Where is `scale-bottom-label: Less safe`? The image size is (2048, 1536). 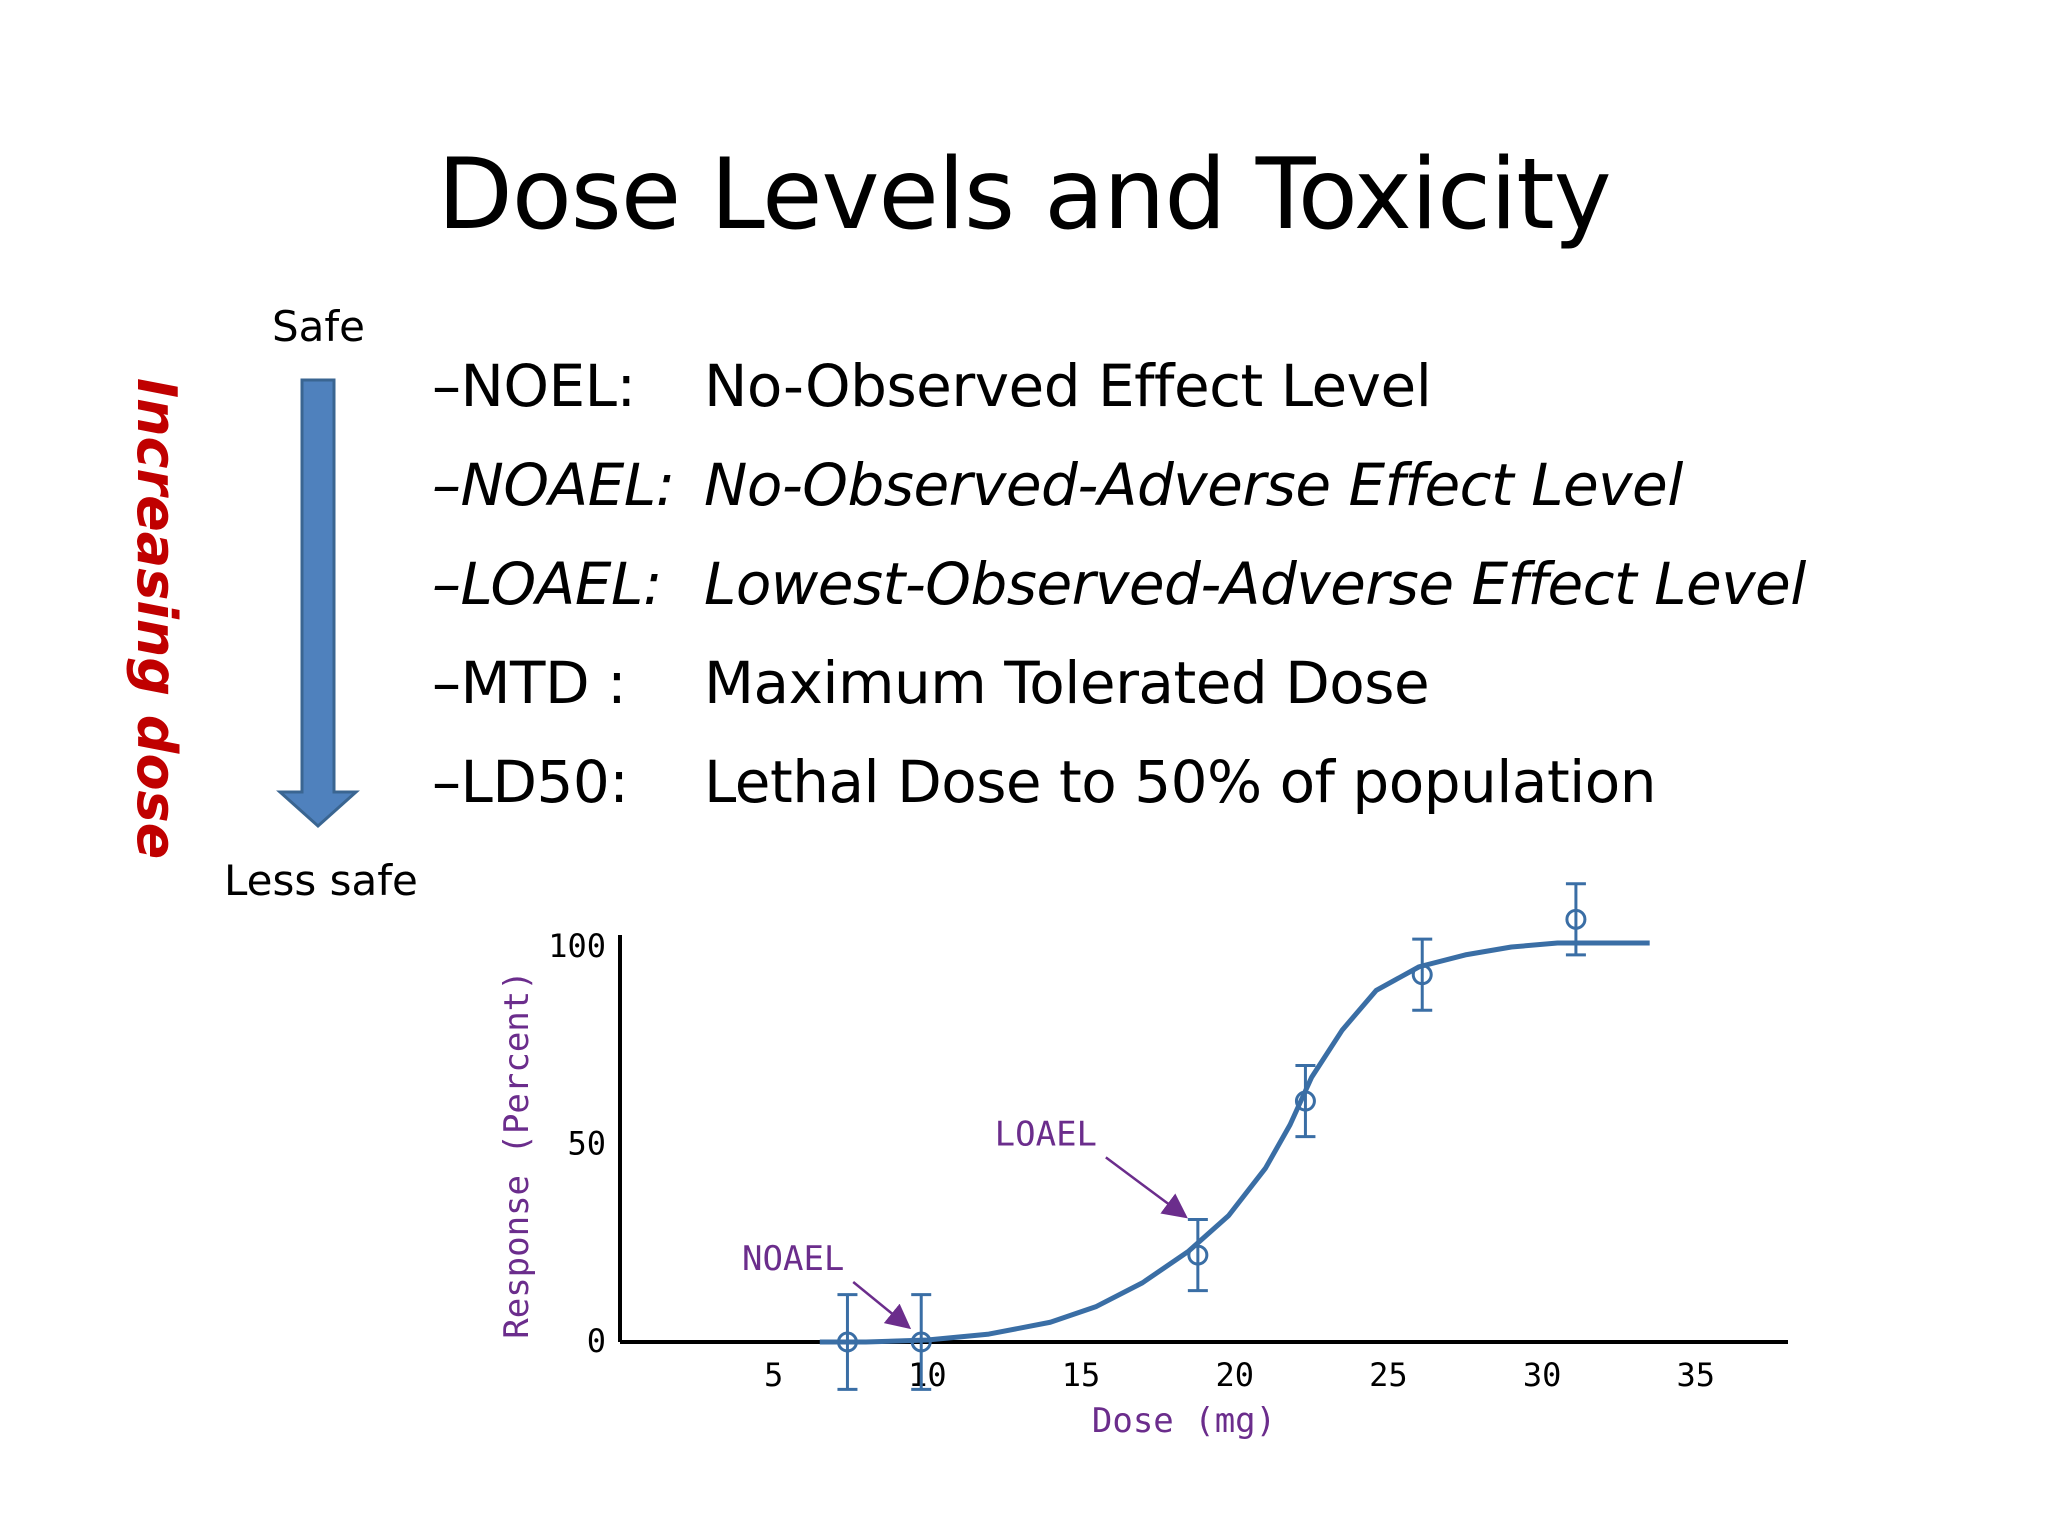
scale-bottom-label: Less safe is located at coordinates (321, 880).